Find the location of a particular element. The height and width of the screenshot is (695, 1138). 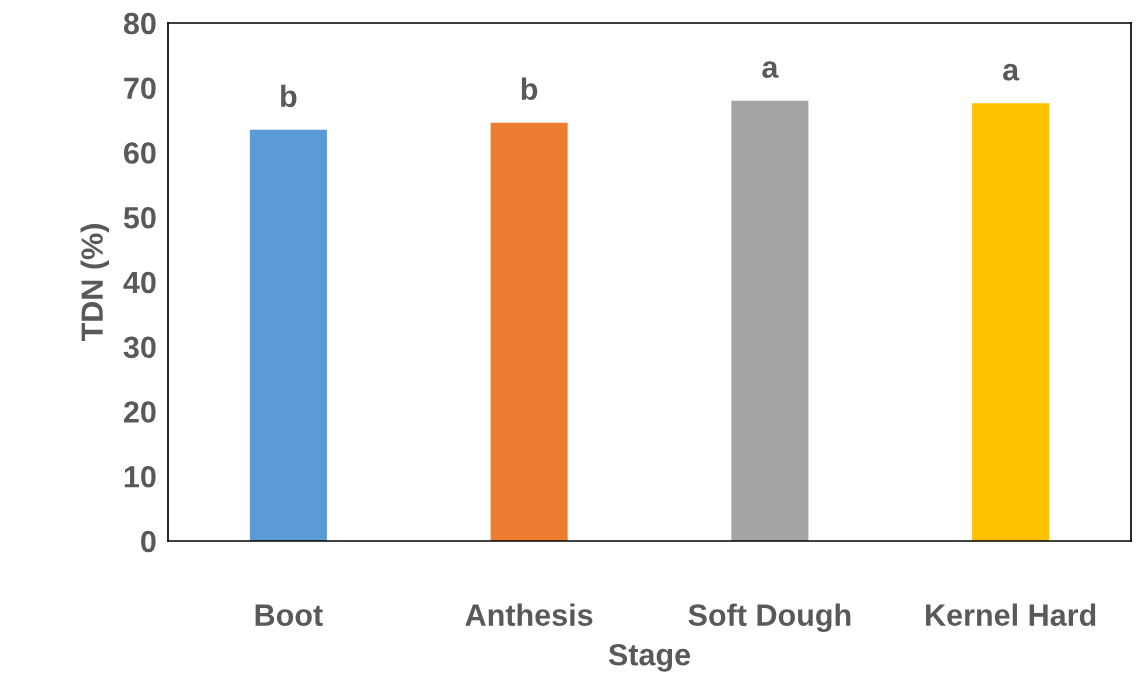

x-tick-label: Kernel Hard is located at coordinates (1011, 614).